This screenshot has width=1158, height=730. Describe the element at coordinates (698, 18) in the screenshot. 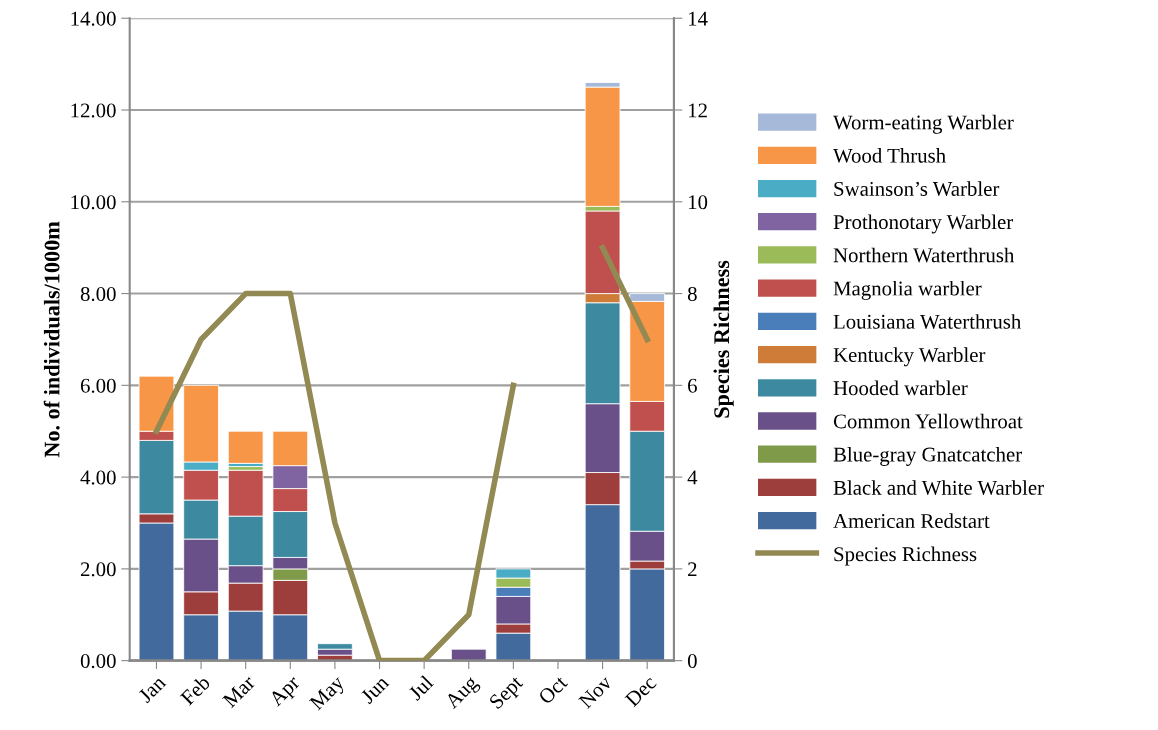

I see `y2-tick-label: 14` at that location.